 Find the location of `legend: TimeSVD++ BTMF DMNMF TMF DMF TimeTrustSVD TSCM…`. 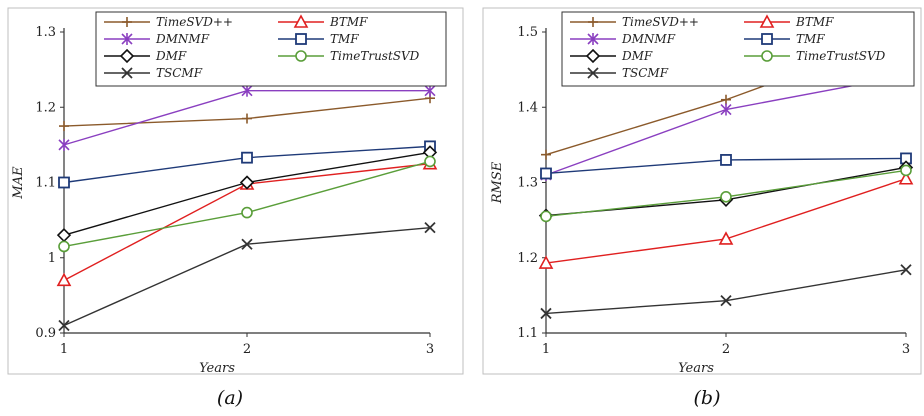

legend: TimeSVD++ BTMF DMNMF TMF DMF TimeTrustSVD TSCM… is located at coordinates (271, 49).